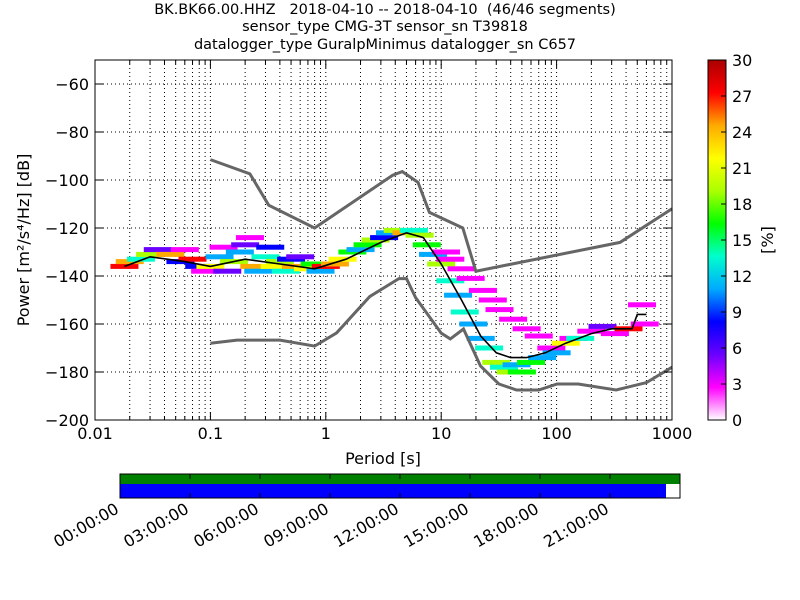 Image resolution: width=800 pixels, height=600 pixels. Describe the element at coordinates (326, 433) in the screenshot. I see `x-tick-label: 1` at that location.